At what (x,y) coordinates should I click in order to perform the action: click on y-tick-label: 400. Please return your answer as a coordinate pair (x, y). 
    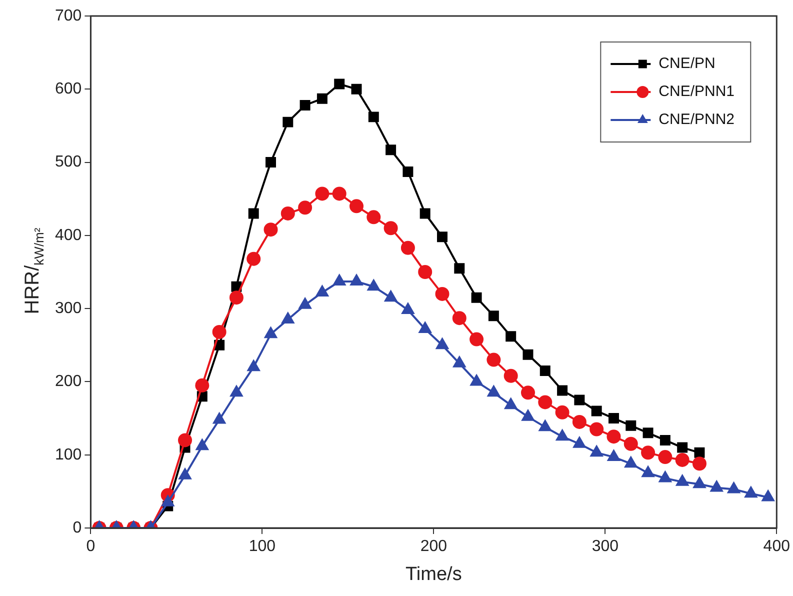
    Looking at the image, I should click on (68, 235).